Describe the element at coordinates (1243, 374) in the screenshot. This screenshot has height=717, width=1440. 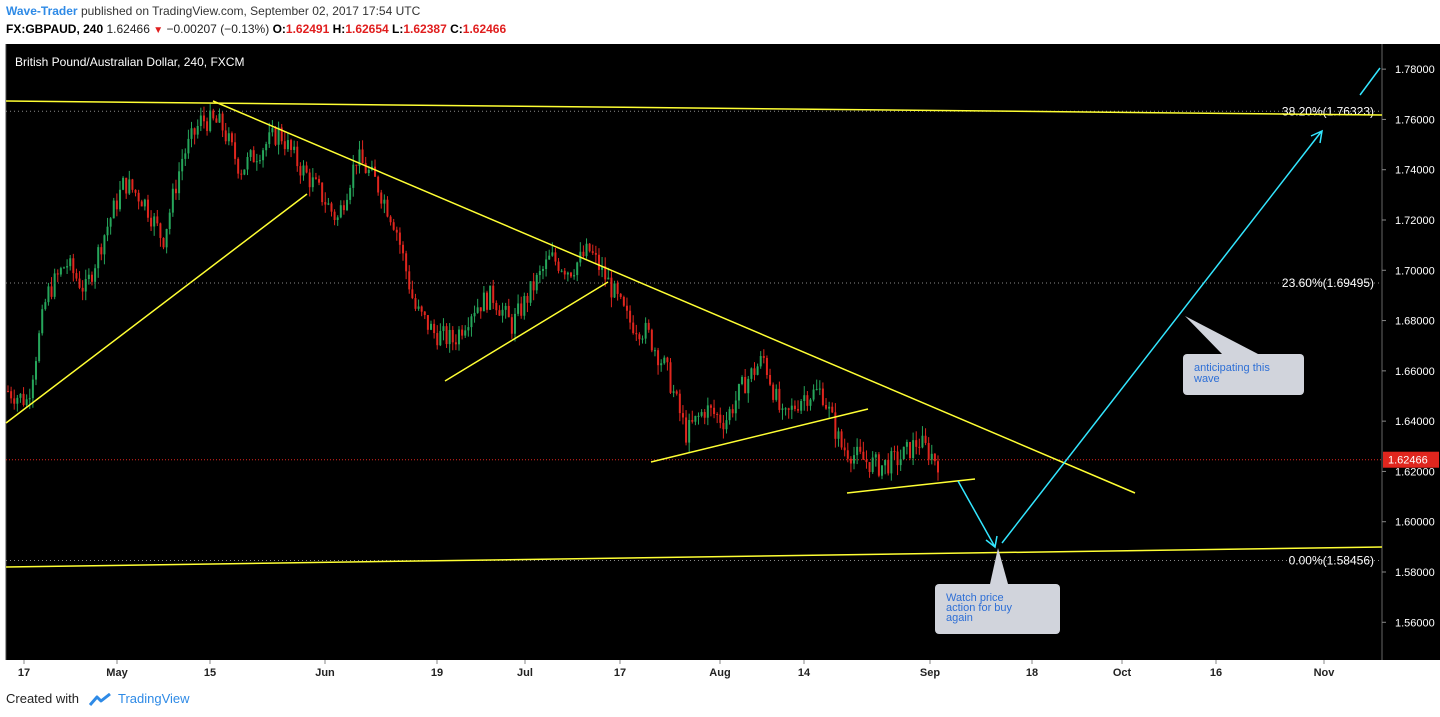
I see `callout-box-anticipating` at that location.